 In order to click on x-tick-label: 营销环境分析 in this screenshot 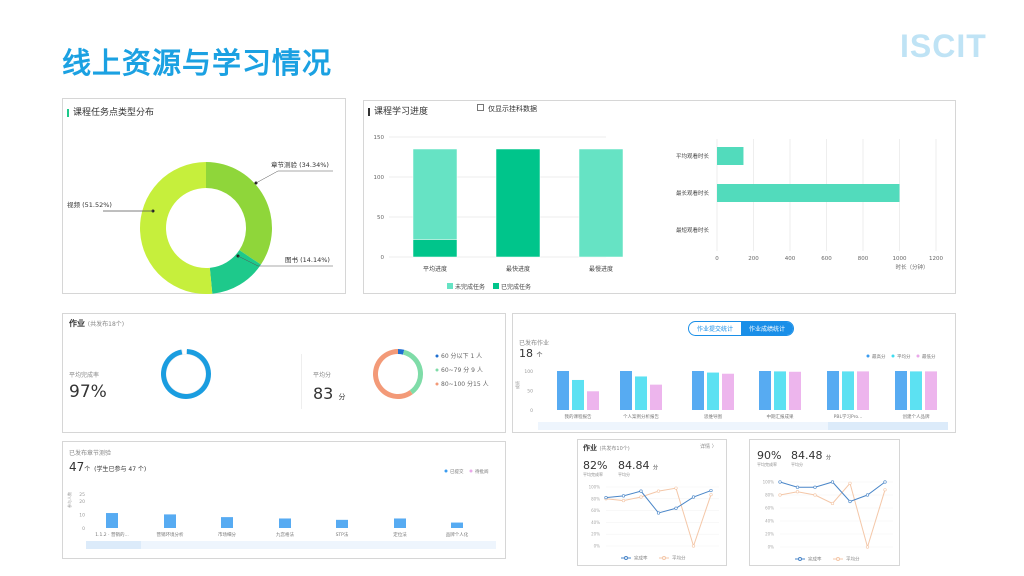, I will do `click(170, 534)`.